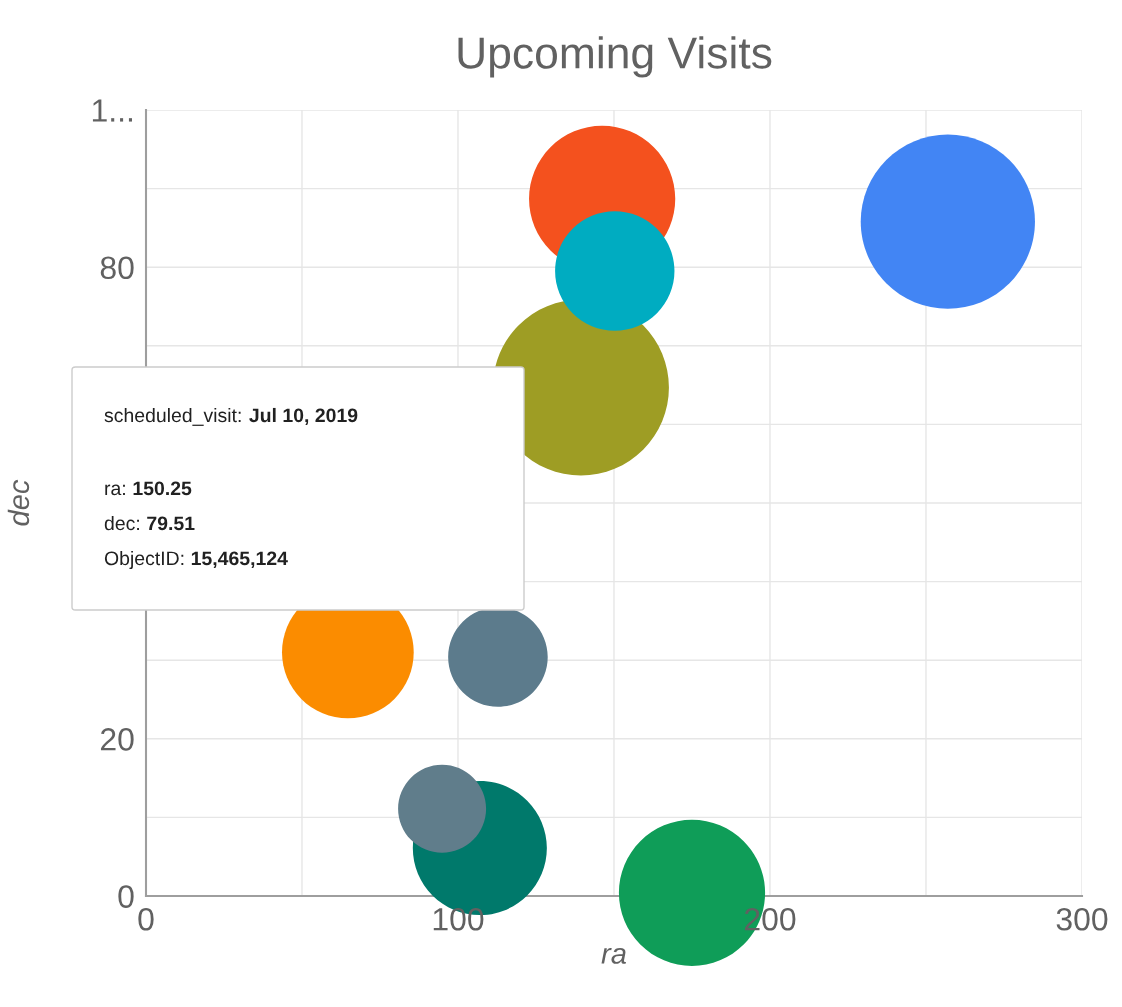  I want to click on x-tick-label: 300, so click(1082, 919).